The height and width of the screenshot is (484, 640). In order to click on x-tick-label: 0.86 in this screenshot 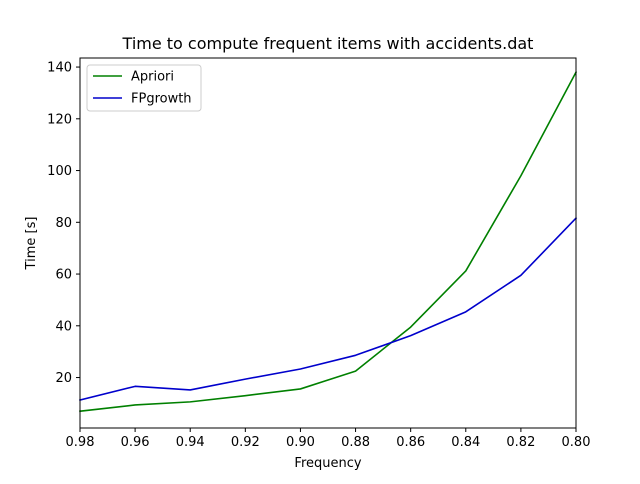, I will do `click(410, 442)`.